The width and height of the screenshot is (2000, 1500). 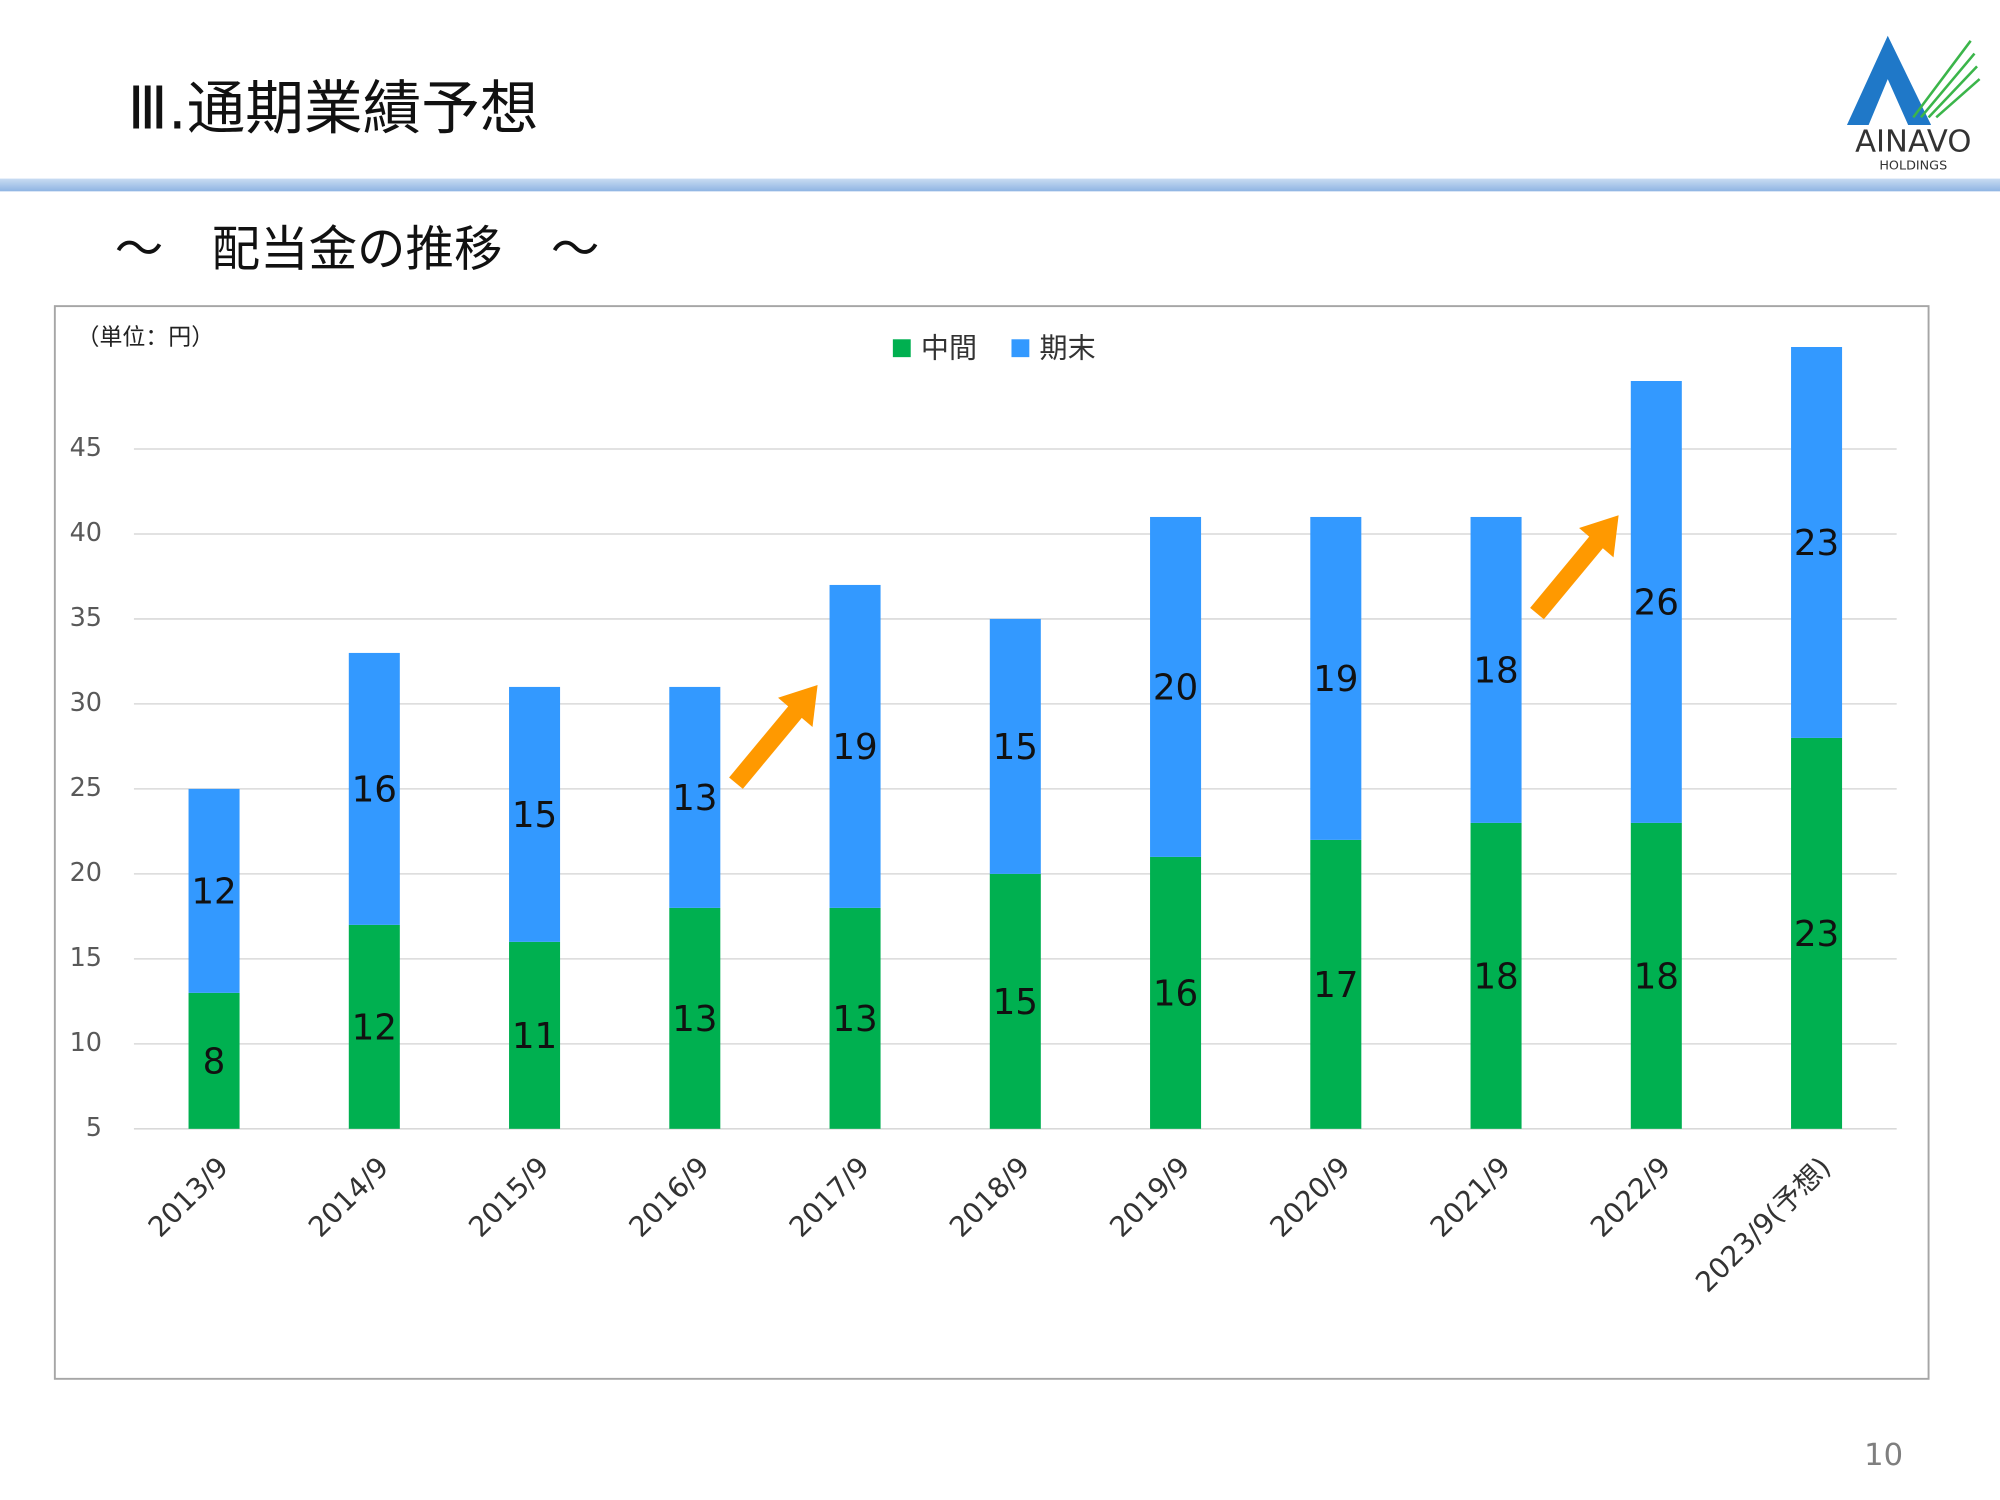 I want to click on value-label: 11, so click(x=534, y=1036).